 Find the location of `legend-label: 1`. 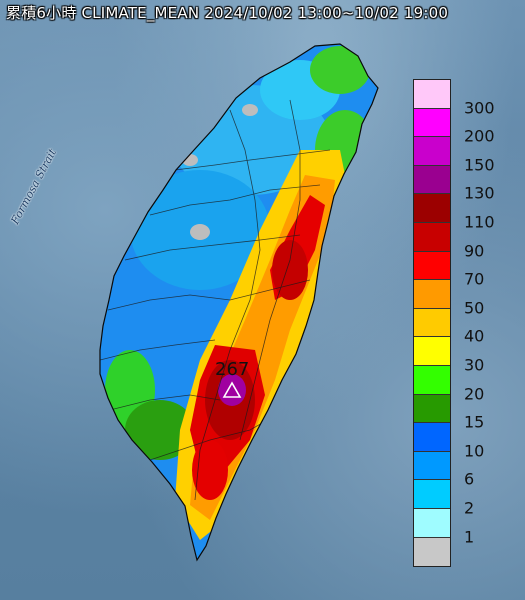

legend-label: 1 is located at coordinates (469, 537).